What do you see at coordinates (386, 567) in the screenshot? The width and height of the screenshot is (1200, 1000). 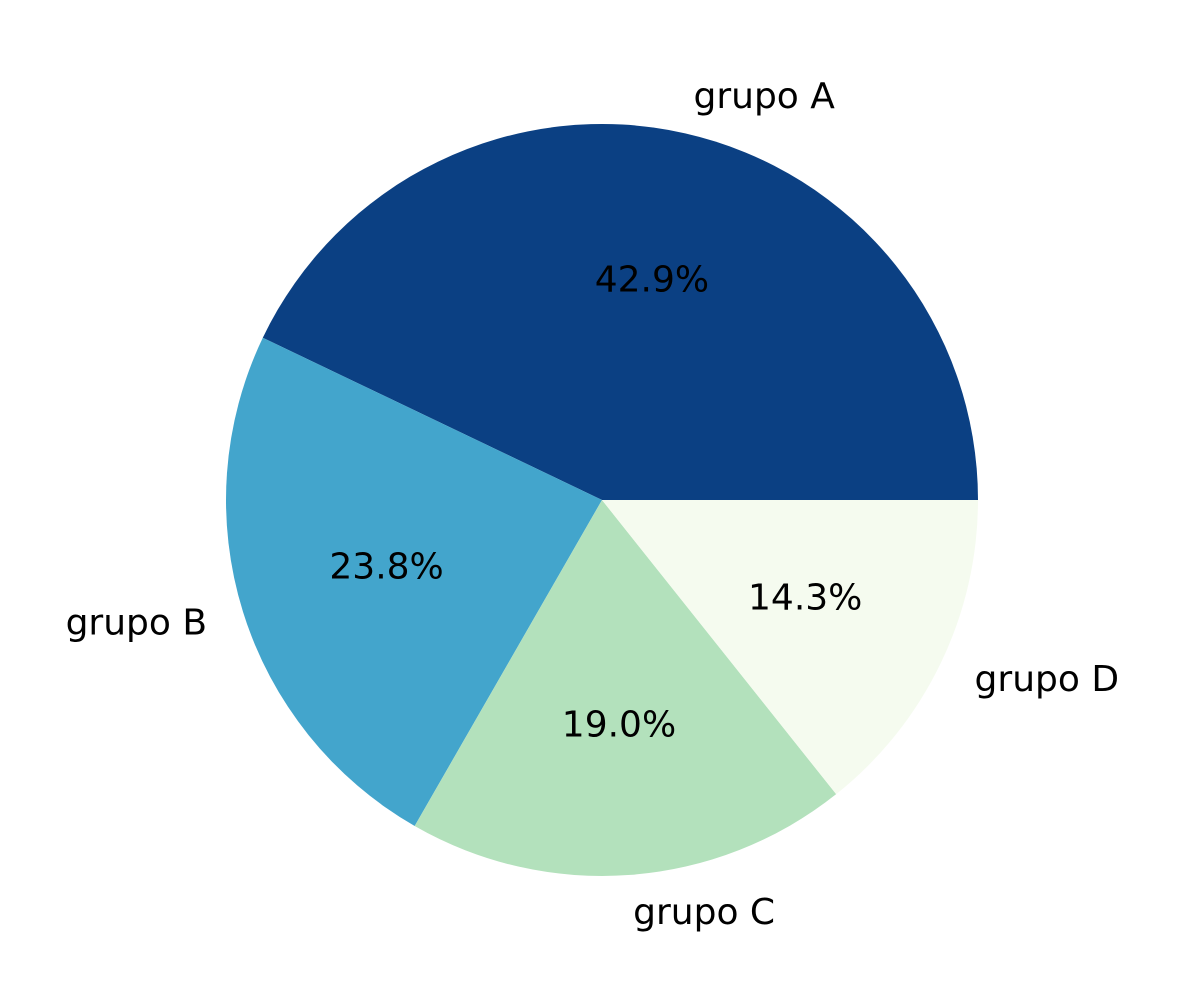 I see `slice-percent-label-2: 23.8%` at bounding box center [386, 567].